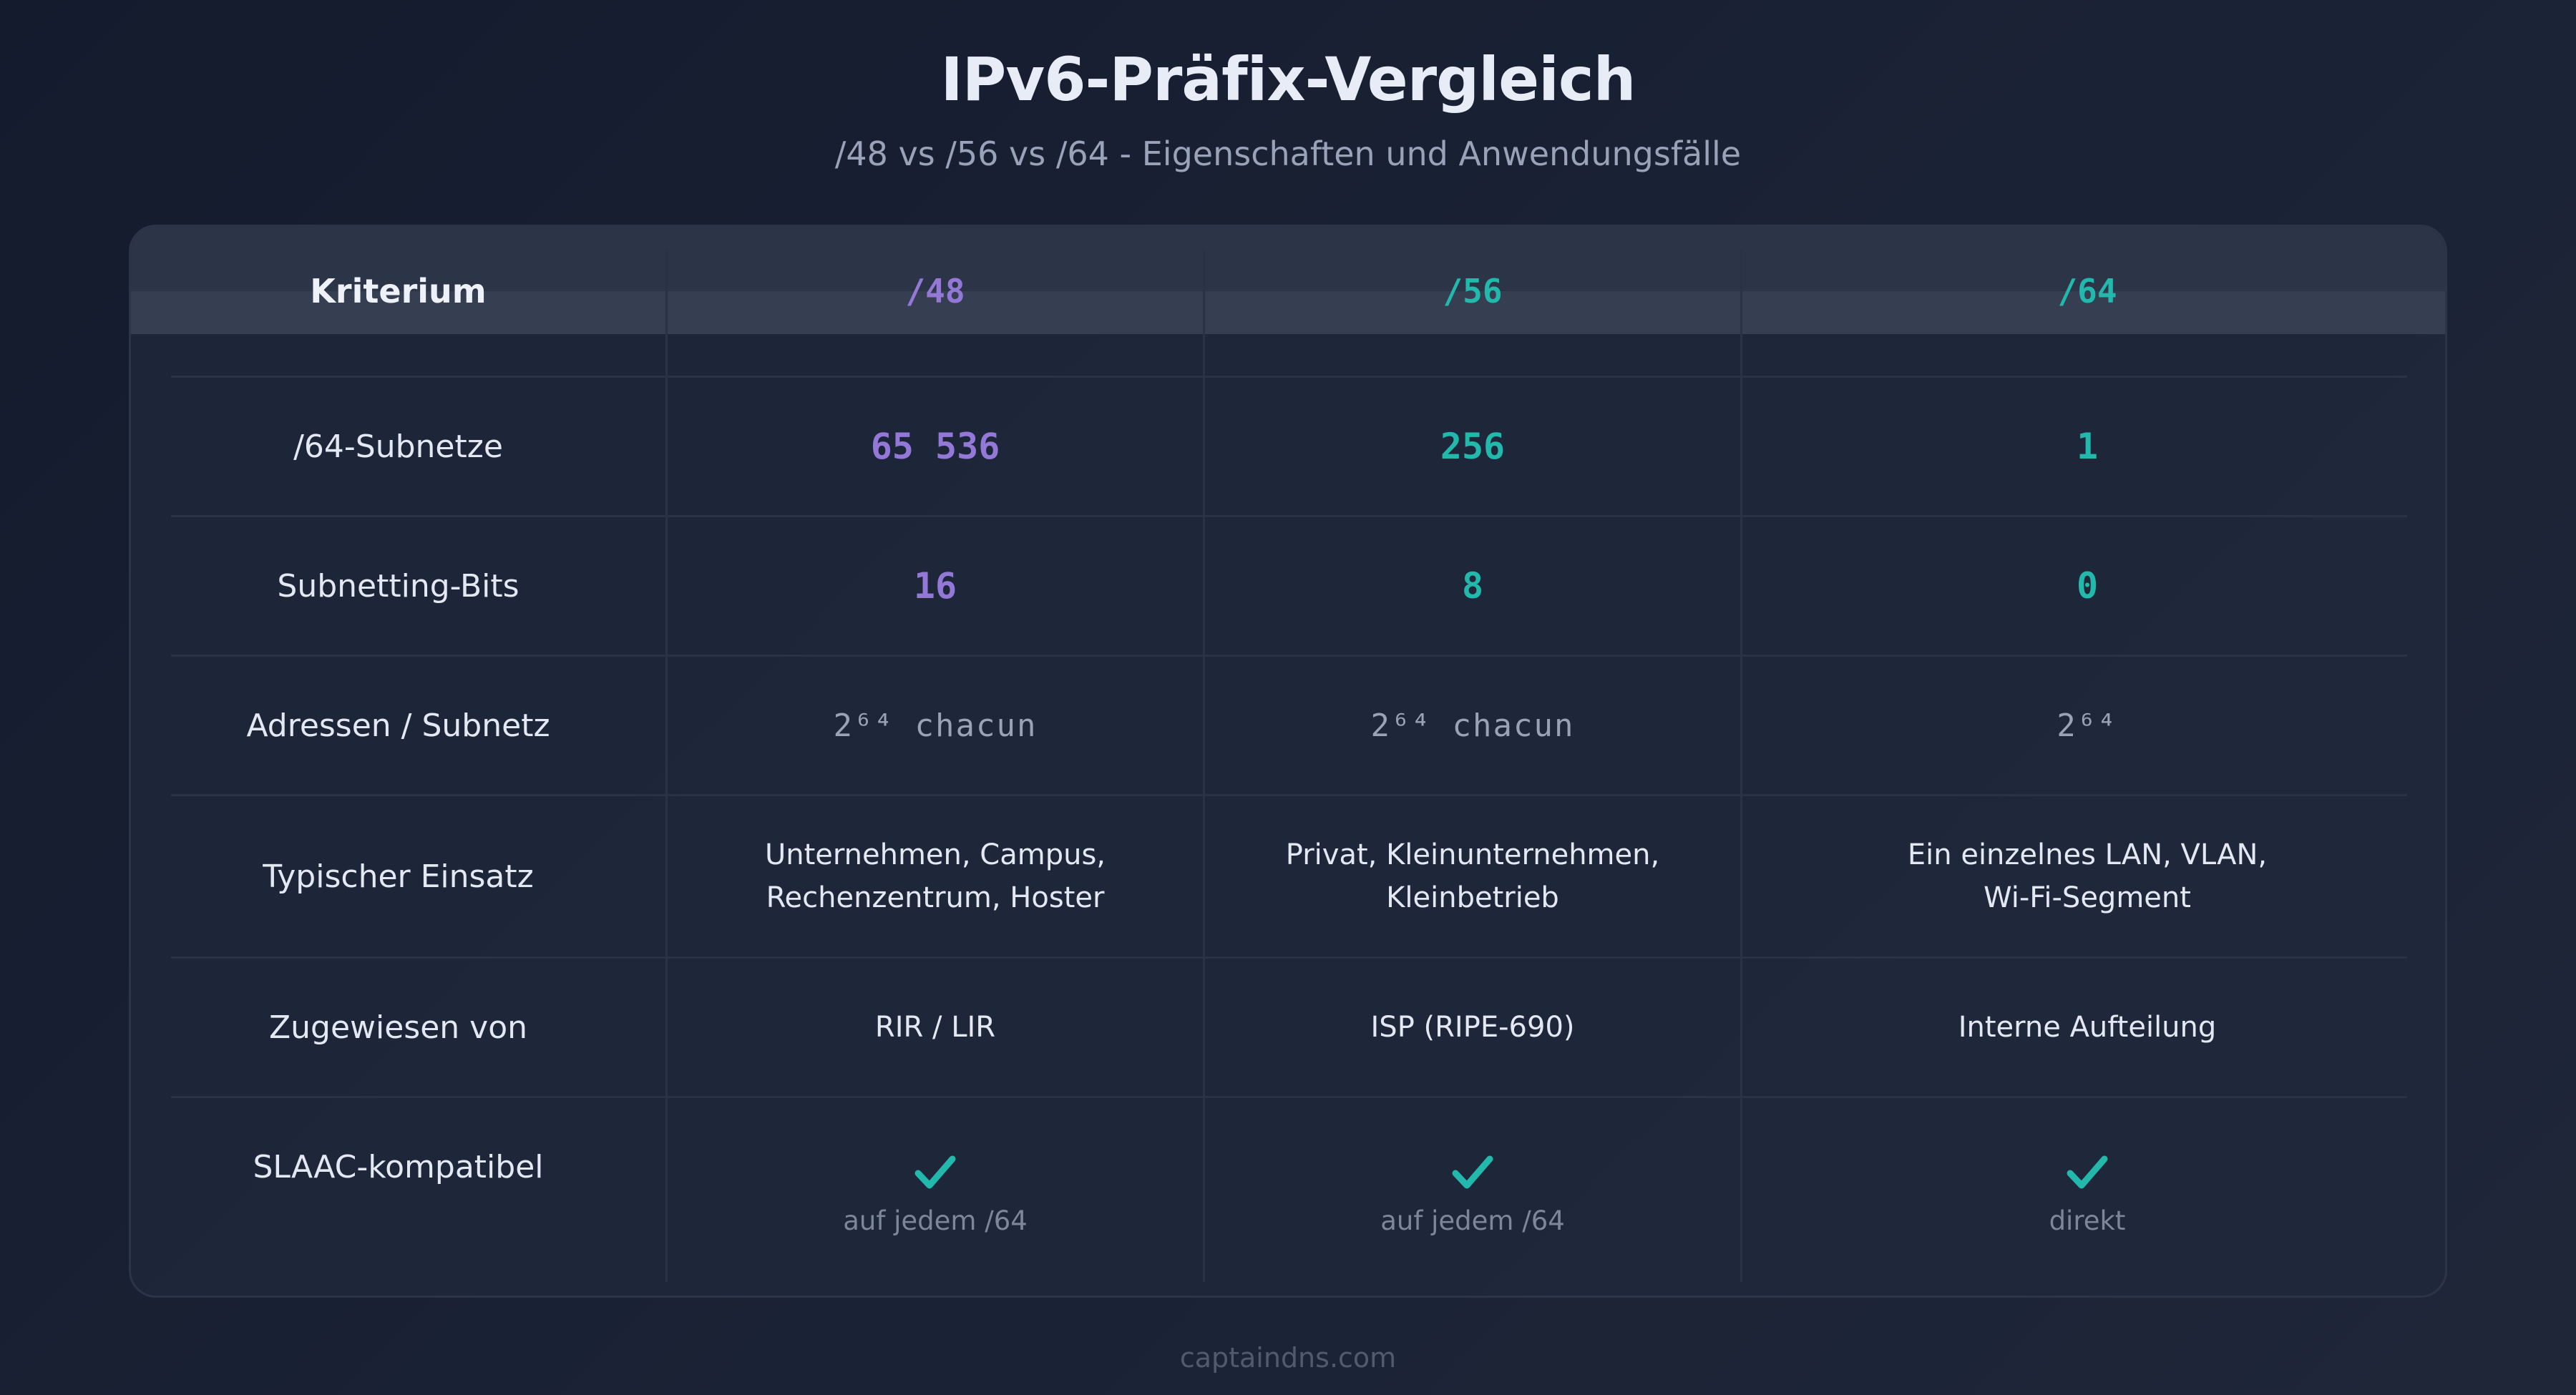 Image resolution: width=2576 pixels, height=1395 pixels. I want to click on usage-56-line-2: Kleinbetrieb, so click(1472, 898).